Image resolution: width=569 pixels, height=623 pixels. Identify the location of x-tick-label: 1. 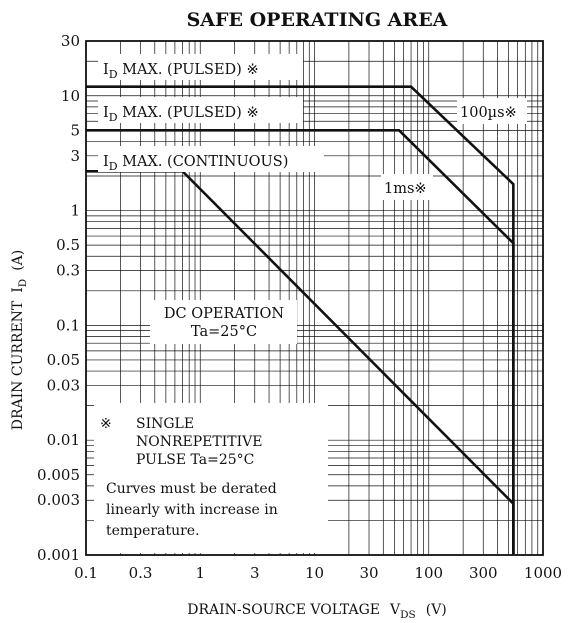
(200, 573).